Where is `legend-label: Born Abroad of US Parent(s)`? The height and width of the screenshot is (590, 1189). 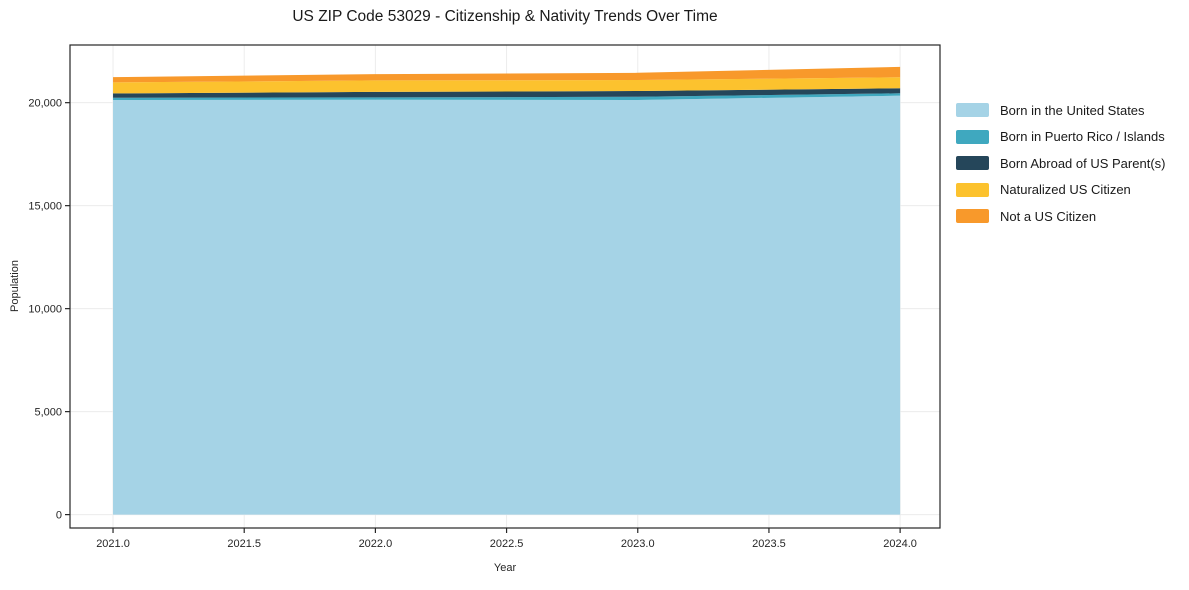 legend-label: Born Abroad of US Parent(s) is located at coordinates (1083, 163).